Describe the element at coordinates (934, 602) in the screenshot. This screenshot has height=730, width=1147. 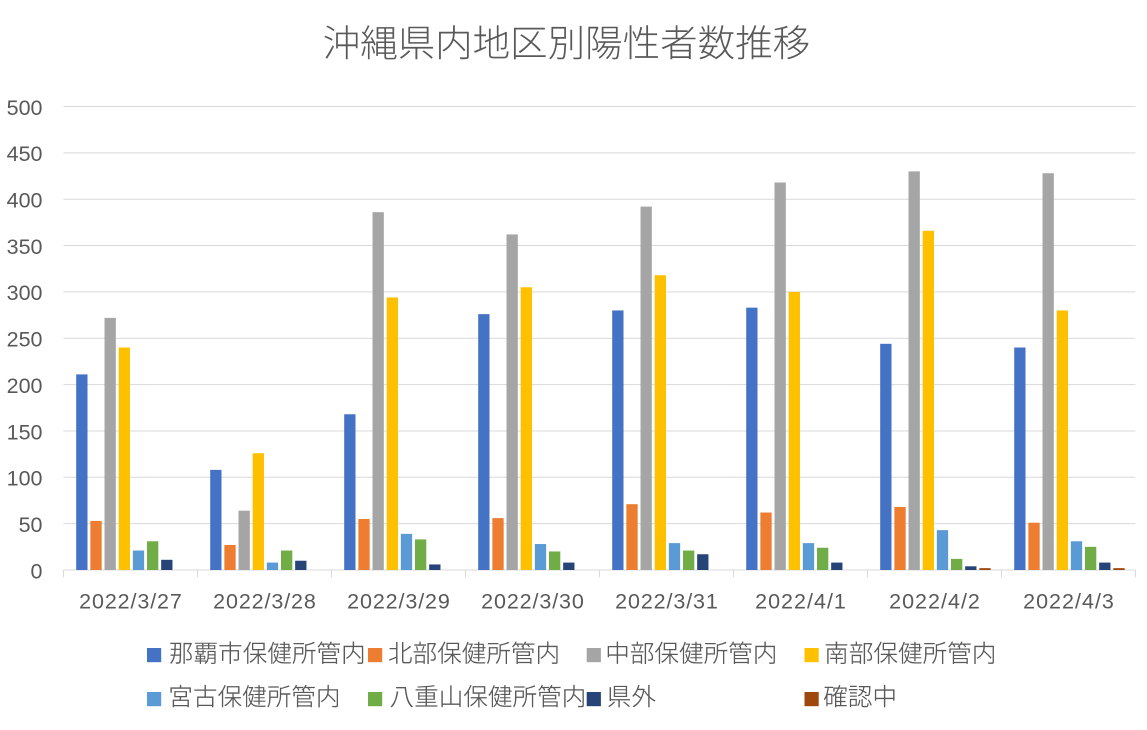
I see `svg-text: 2022/4/2` at that location.